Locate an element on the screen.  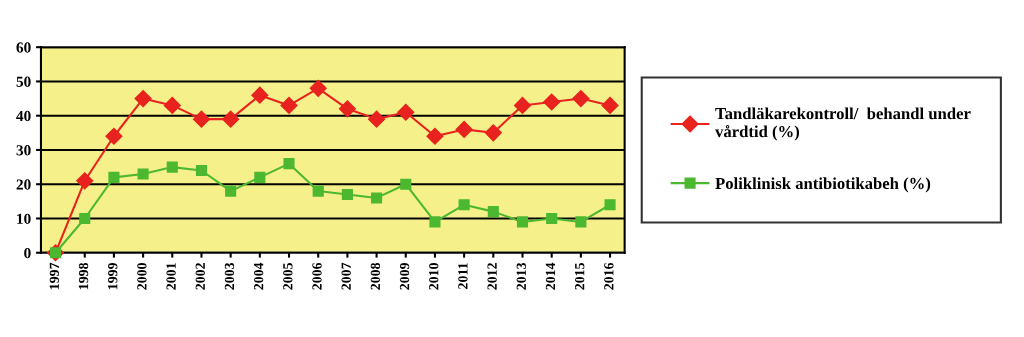
x-tick-label: 2001 is located at coordinates (171, 276).